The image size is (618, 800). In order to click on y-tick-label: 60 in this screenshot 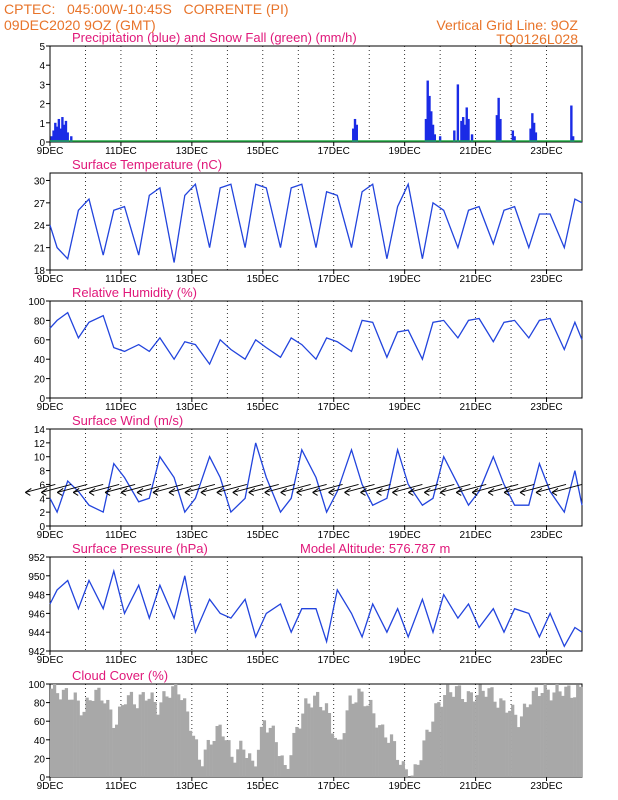, I will do `click(40, 341)`.